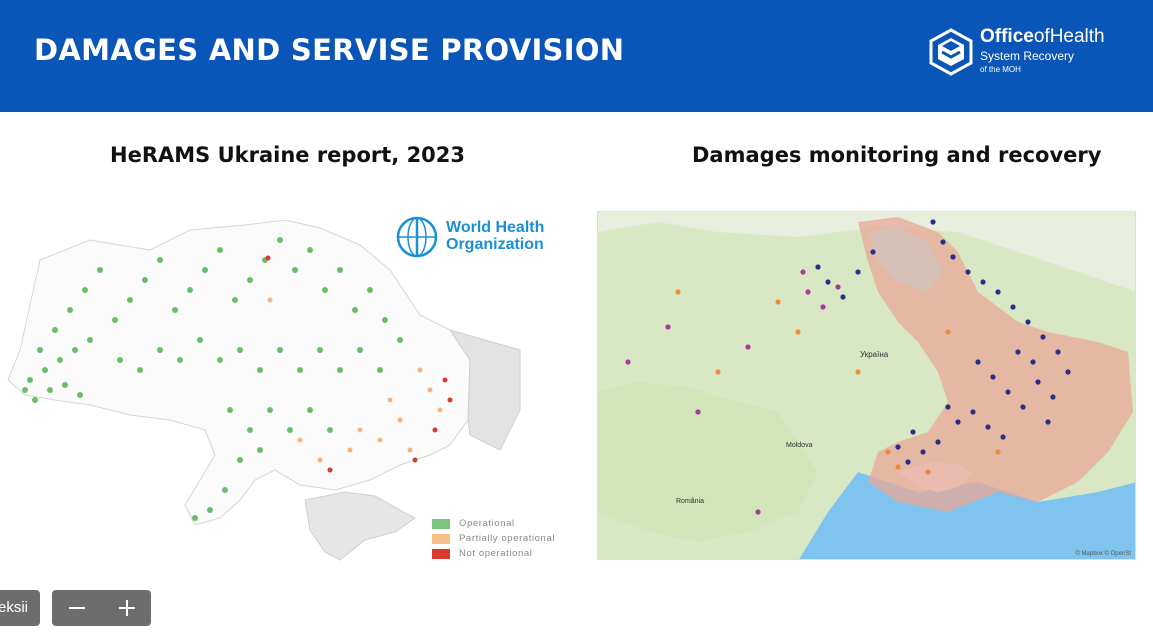  What do you see at coordinates (1027, 56) in the screenshot?
I see `brand-line2: System Recovery` at bounding box center [1027, 56].